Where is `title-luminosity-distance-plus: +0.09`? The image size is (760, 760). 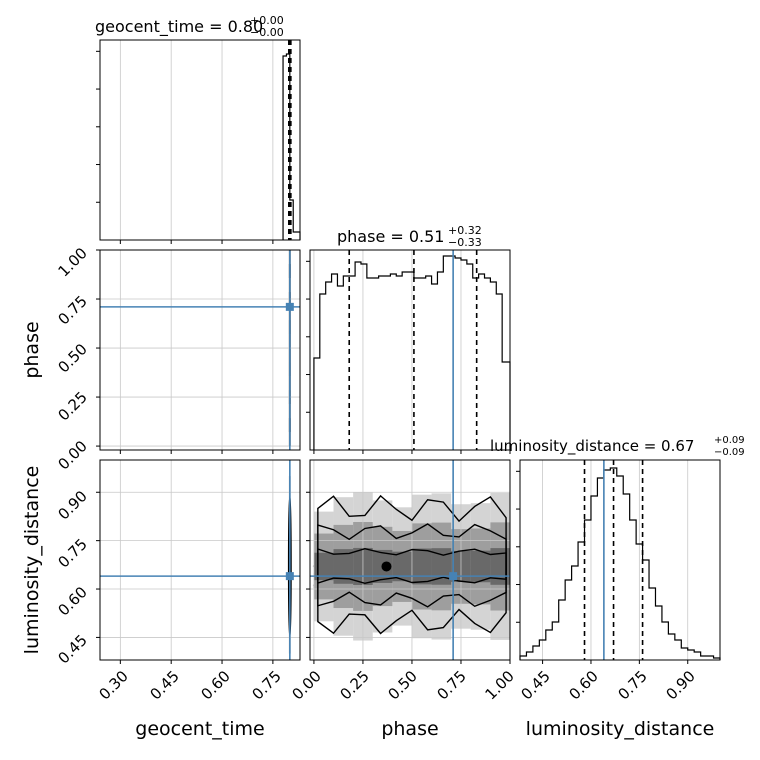
title-luminosity-distance-plus: +0.09 is located at coordinates (729, 440).